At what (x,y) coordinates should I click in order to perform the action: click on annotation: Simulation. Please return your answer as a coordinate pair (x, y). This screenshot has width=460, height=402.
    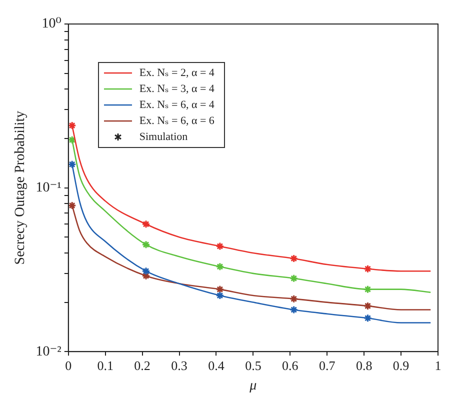
    Looking at the image, I should click on (163, 137).